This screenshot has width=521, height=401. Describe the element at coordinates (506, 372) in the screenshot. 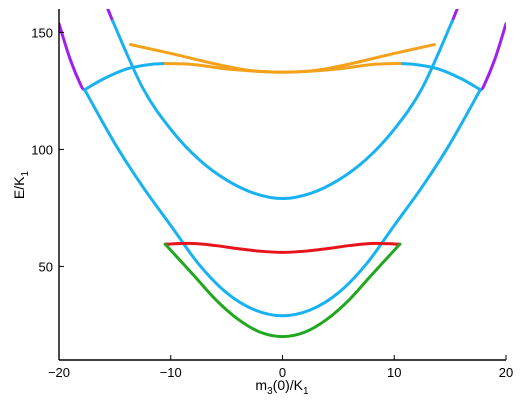

I see `x-tick-label: 20` at that location.